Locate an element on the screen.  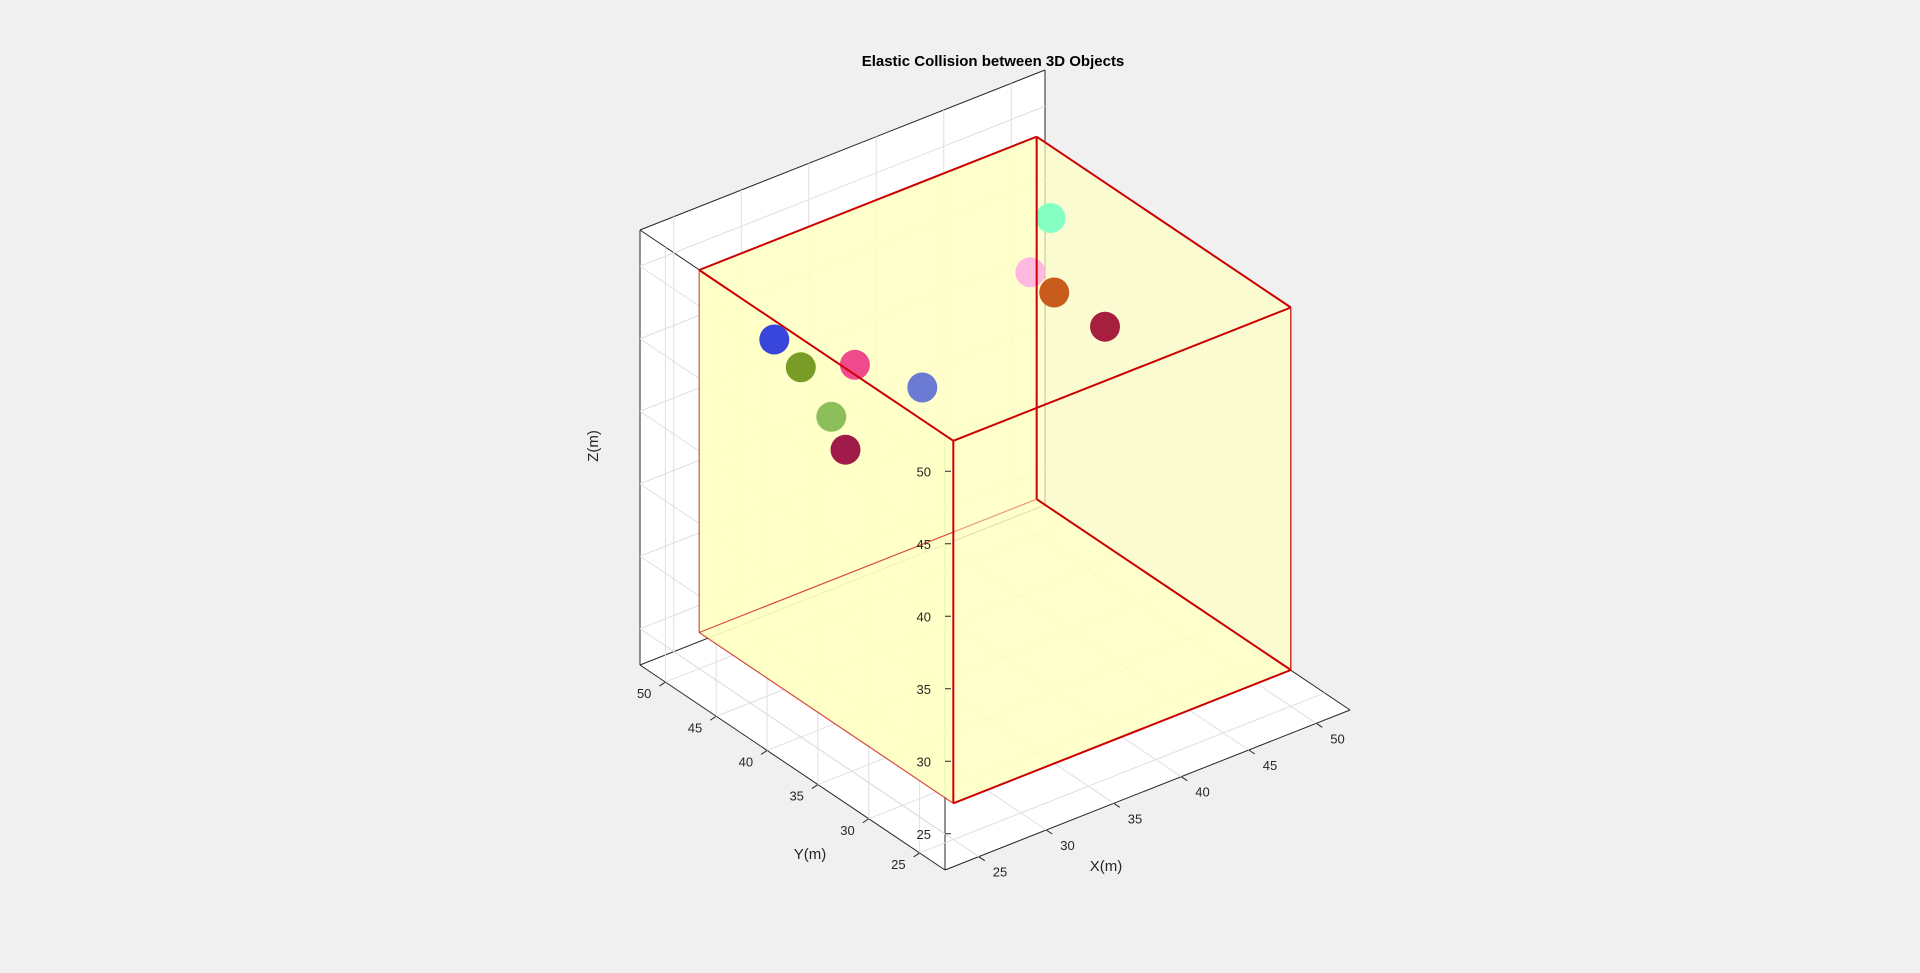
z-tick-label: 45 is located at coordinates (924, 544).